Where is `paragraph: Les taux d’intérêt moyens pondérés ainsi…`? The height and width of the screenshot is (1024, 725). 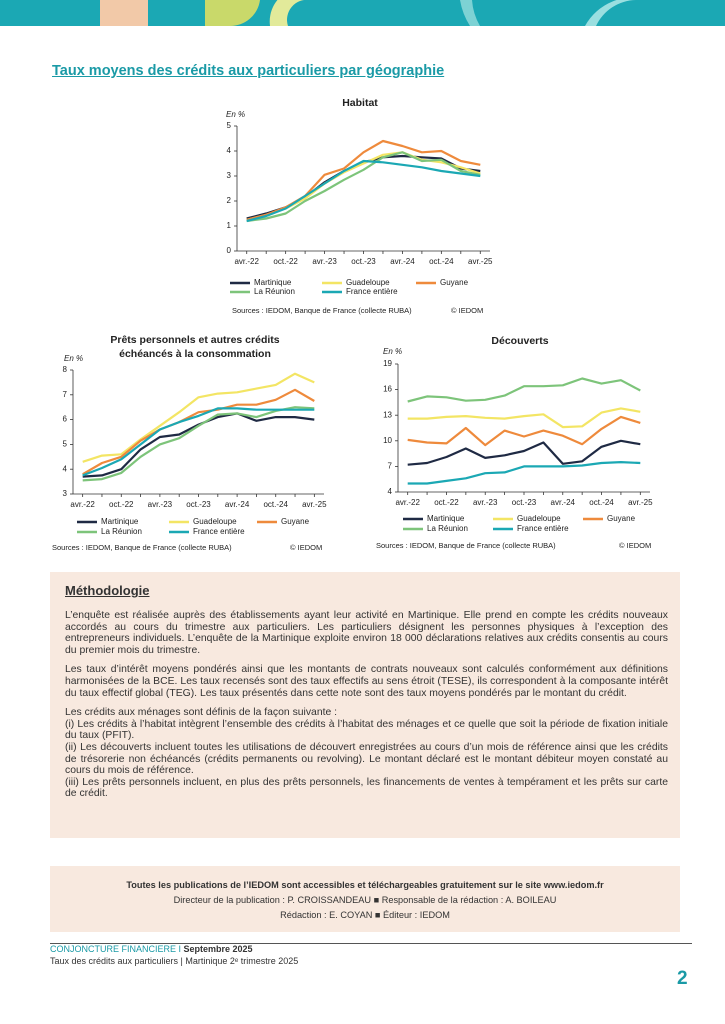
paragraph: Les taux d’intérêt moyens pondérés ainsi… is located at coordinates (366, 681).